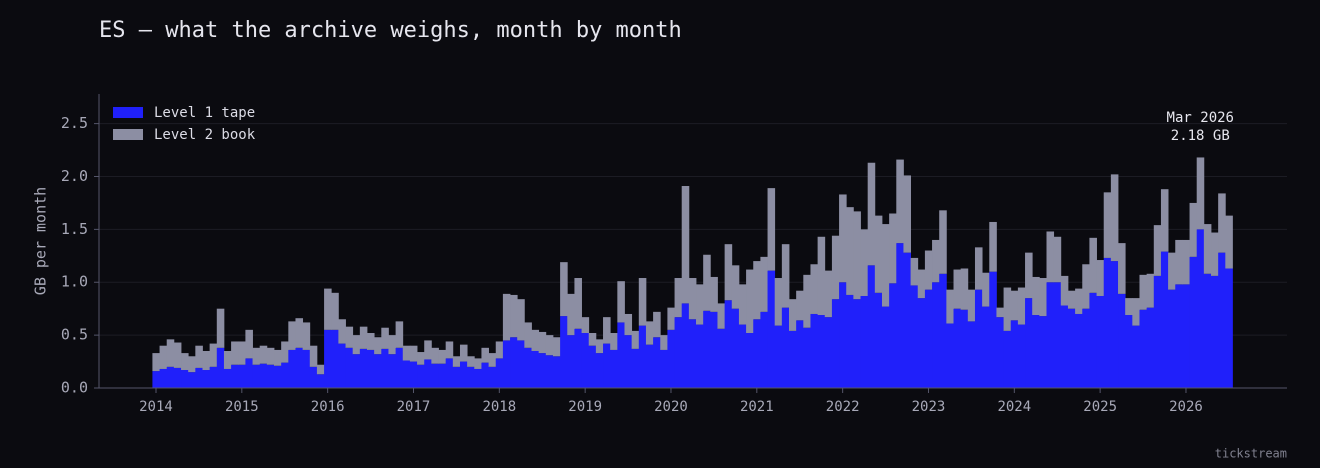 This screenshot has height=468, width=1320. I want to click on y-axis-label: GB per month, so click(41, 241).